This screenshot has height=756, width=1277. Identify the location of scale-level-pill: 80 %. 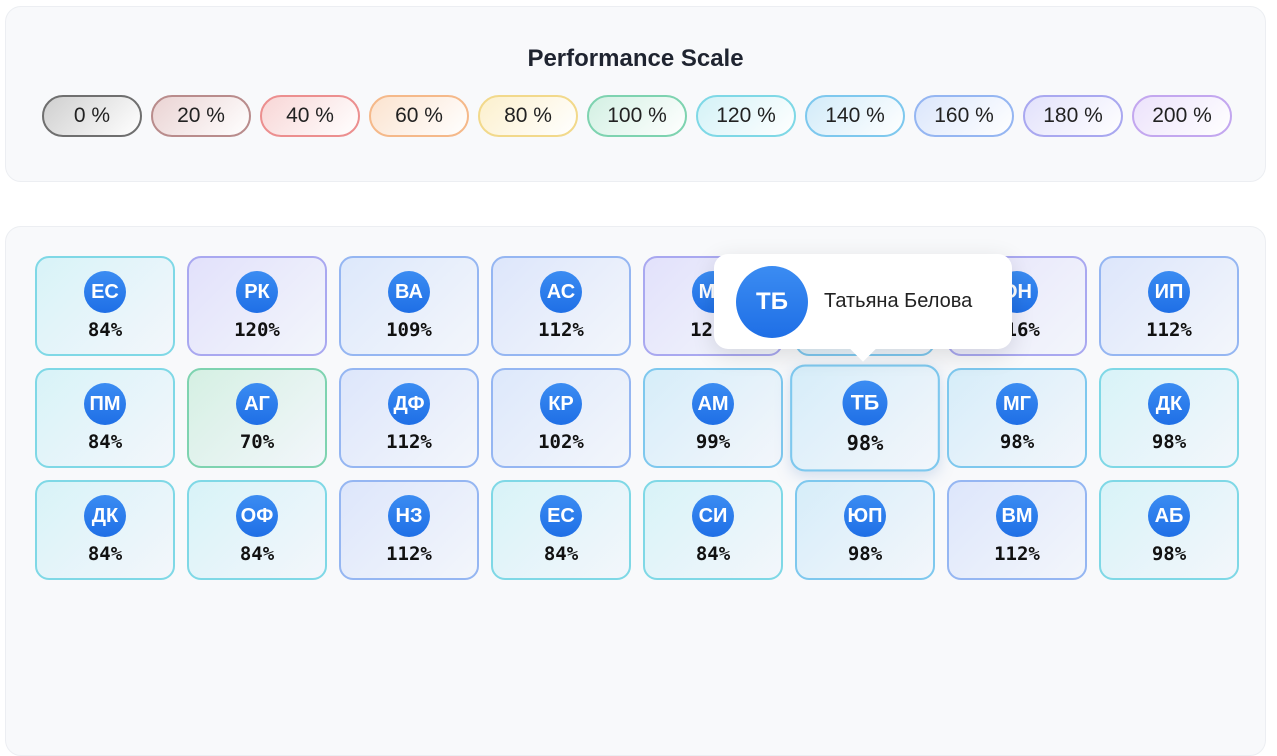
(528, 116).